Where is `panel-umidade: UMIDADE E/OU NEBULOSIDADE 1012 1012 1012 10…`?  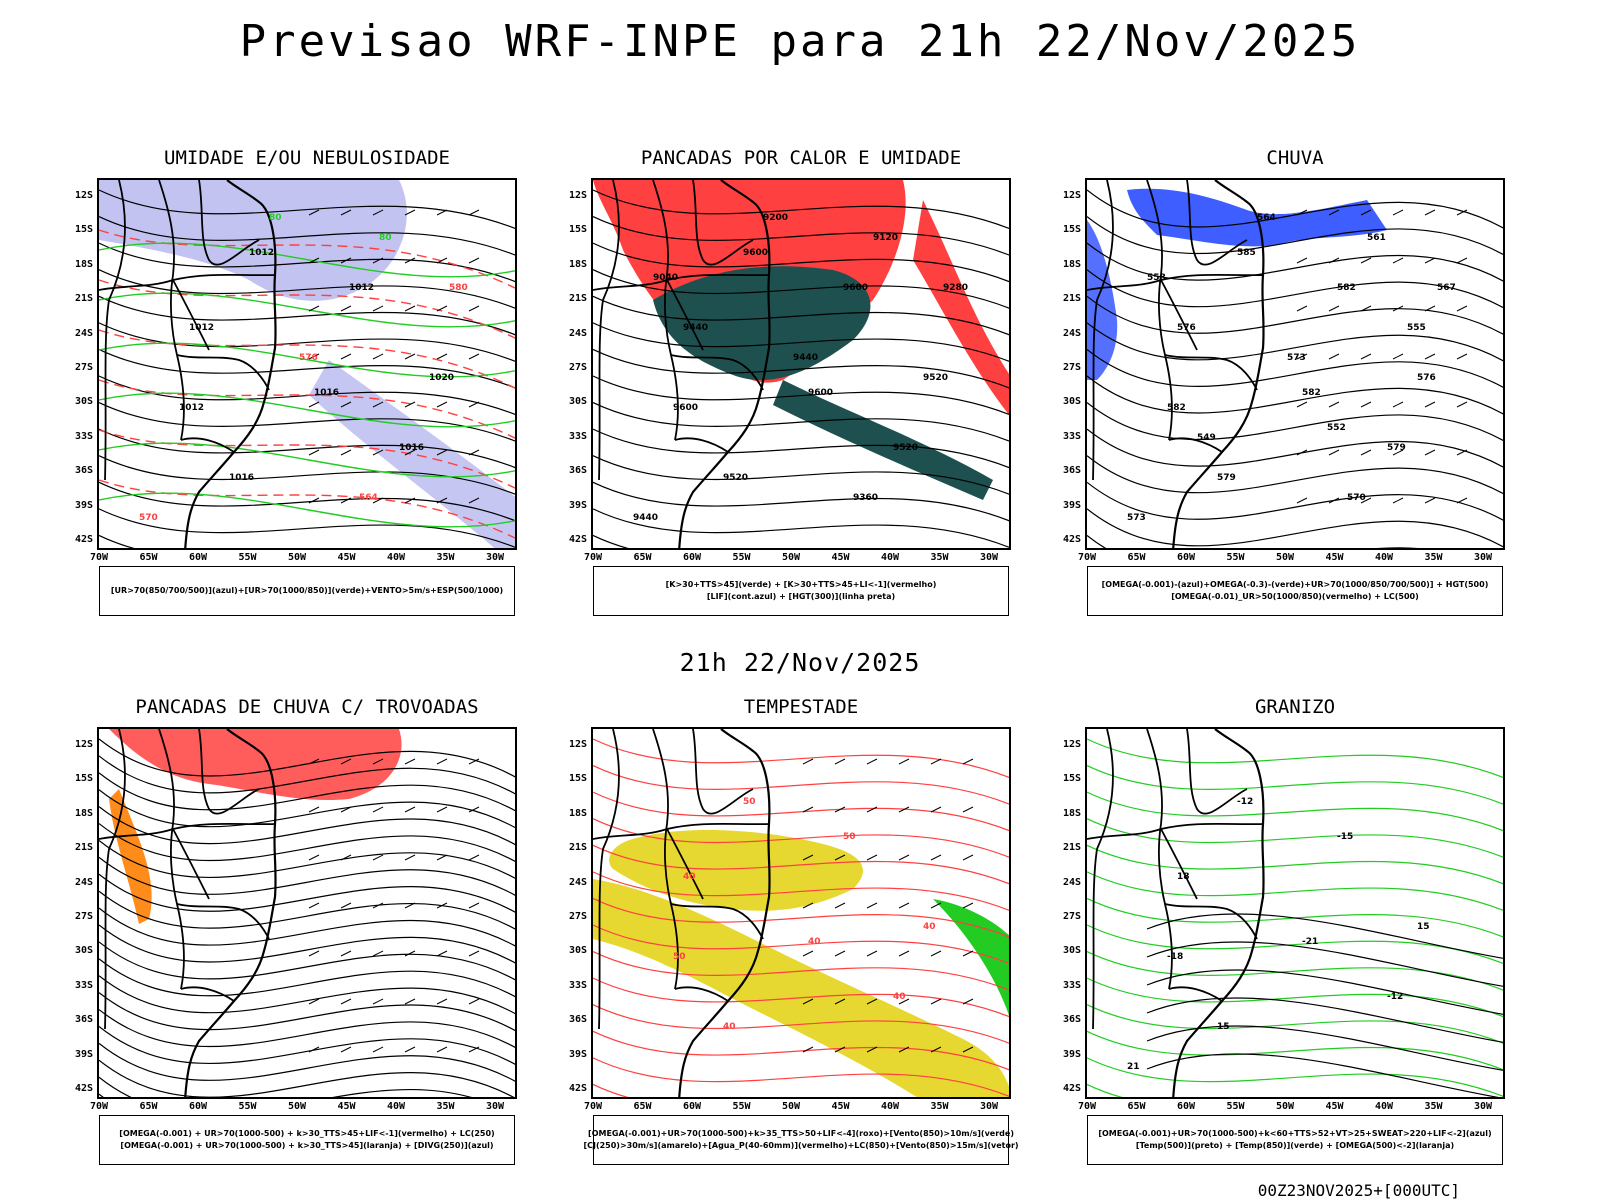
panel-umidade: UMIDADE E/OU NEBULOSIDADE 1012 1012 1012 10… is located at coordinates (296, 381).